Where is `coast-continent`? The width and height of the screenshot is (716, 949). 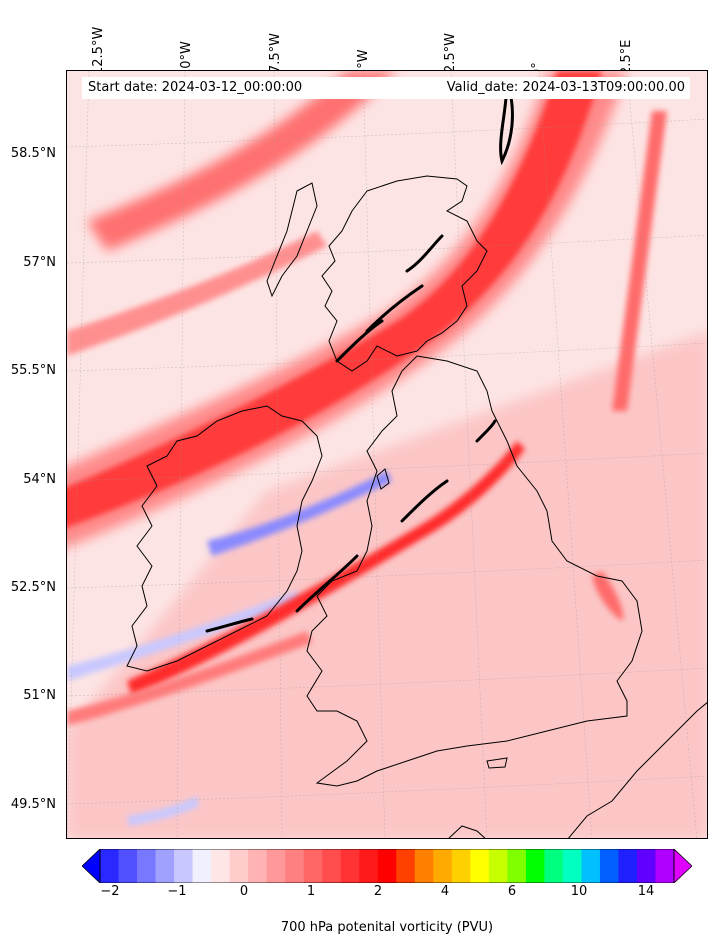
coast-continent is located at coordinates (637, 770).